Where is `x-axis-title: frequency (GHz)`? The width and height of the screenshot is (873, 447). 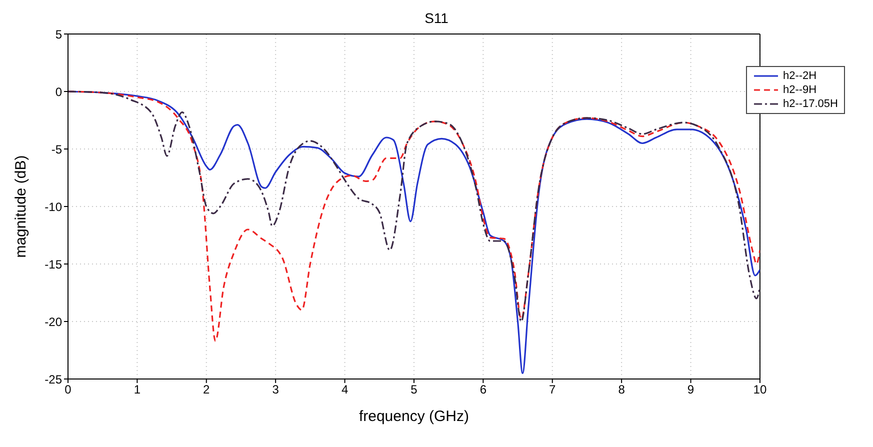 x-axis-title: frequency (GHz) is located at coordinates (413, 416).